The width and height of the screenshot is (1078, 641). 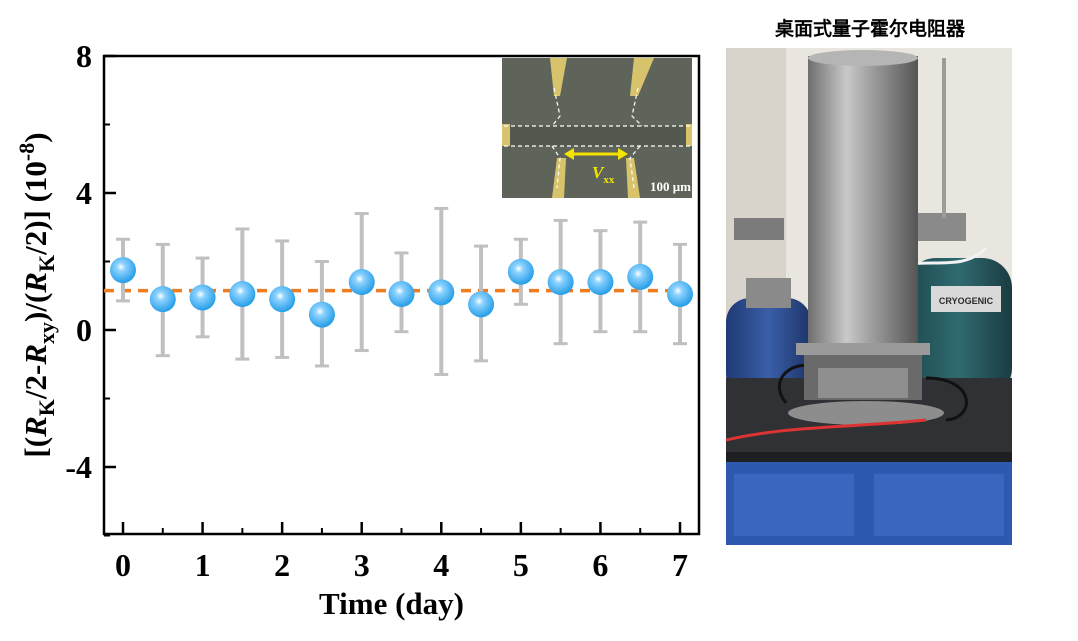 What do you see at coordinates (863, 349) in the screenshot?
I see `cryostat-flange` at bounding box center [863, 349].